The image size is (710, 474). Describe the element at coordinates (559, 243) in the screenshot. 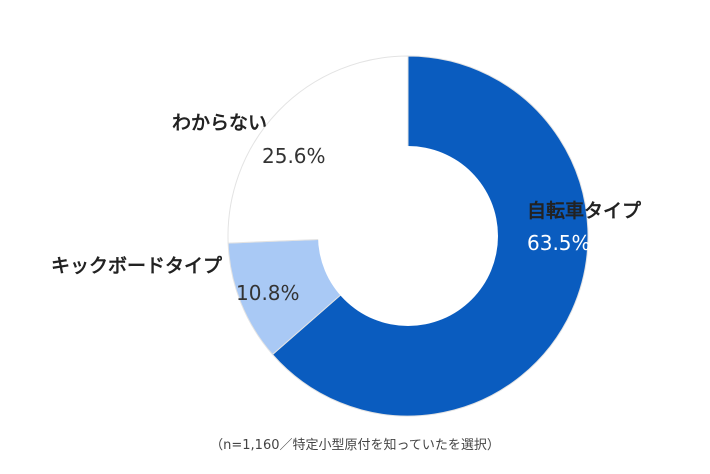

I see `slice-value-bicycle: 63.5%` at that location.